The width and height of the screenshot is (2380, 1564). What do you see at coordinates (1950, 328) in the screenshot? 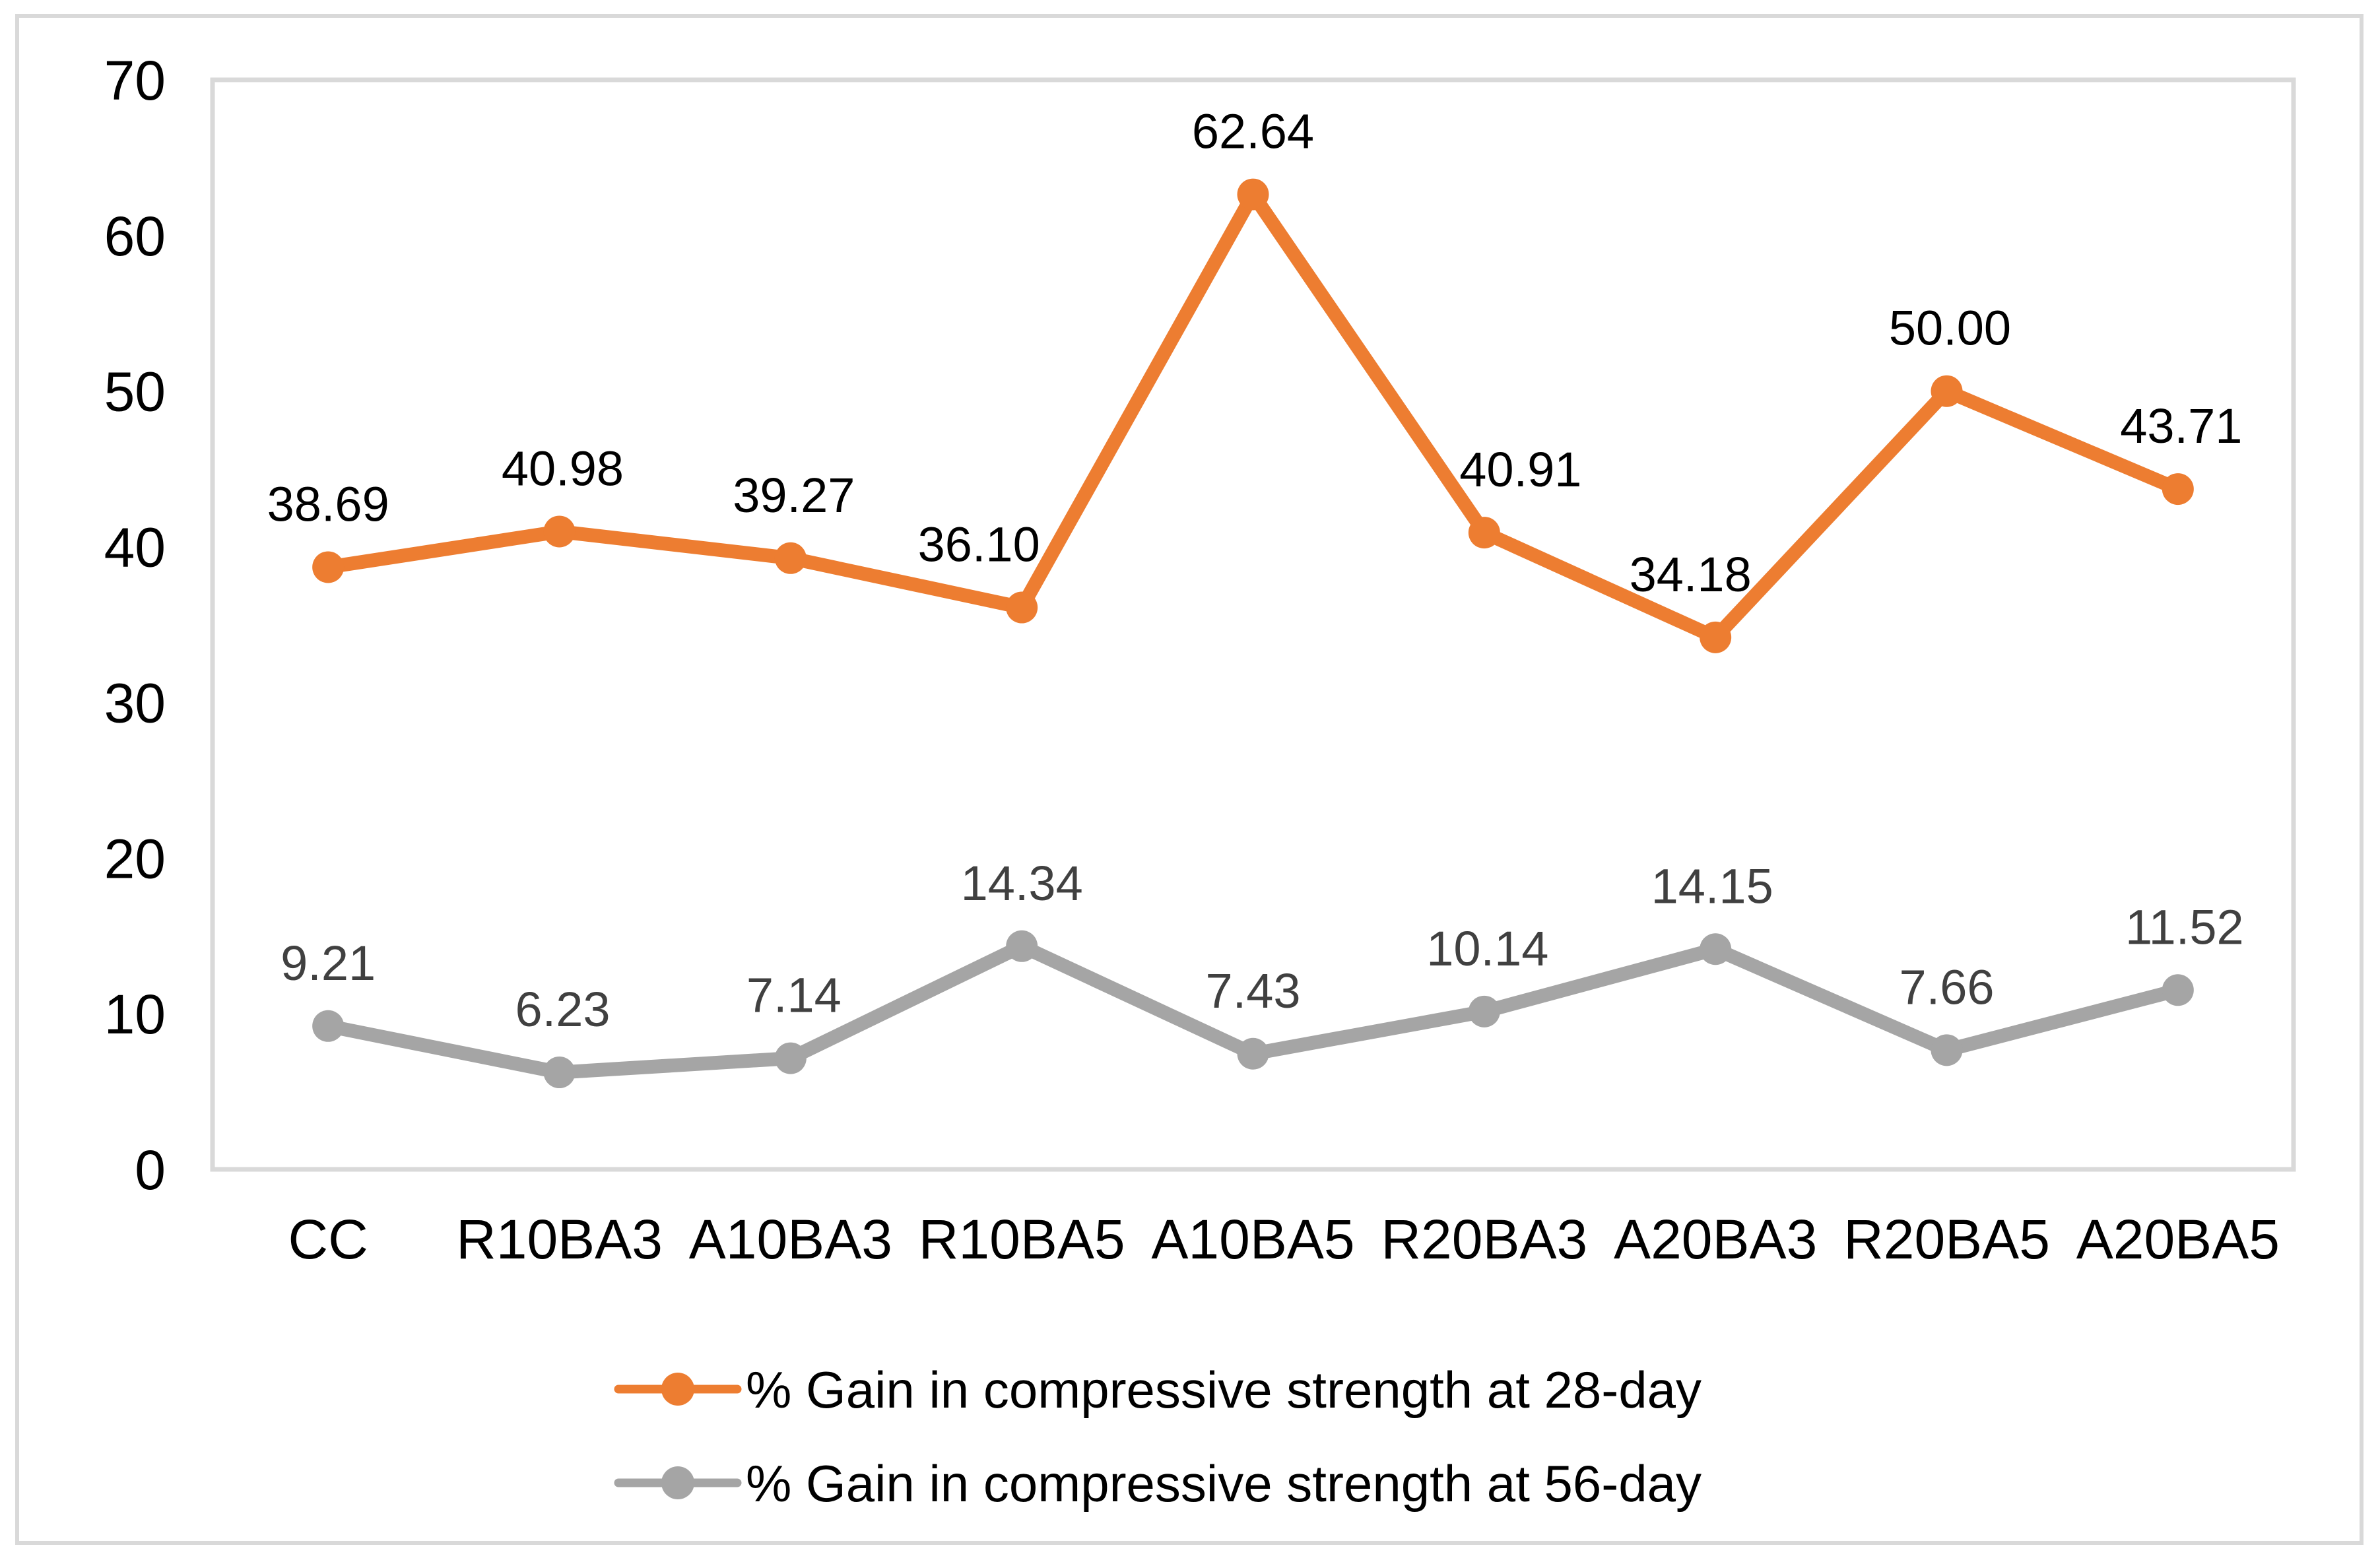
I see `data-label-28day: 50.00` at bounding box center [1950, 328].